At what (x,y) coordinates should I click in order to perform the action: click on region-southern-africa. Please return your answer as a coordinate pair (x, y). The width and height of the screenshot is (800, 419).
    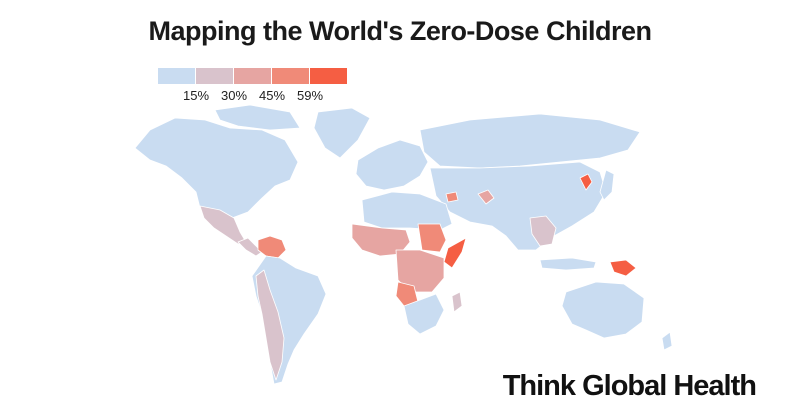
    Looking at the image, I should click on (424, 314).